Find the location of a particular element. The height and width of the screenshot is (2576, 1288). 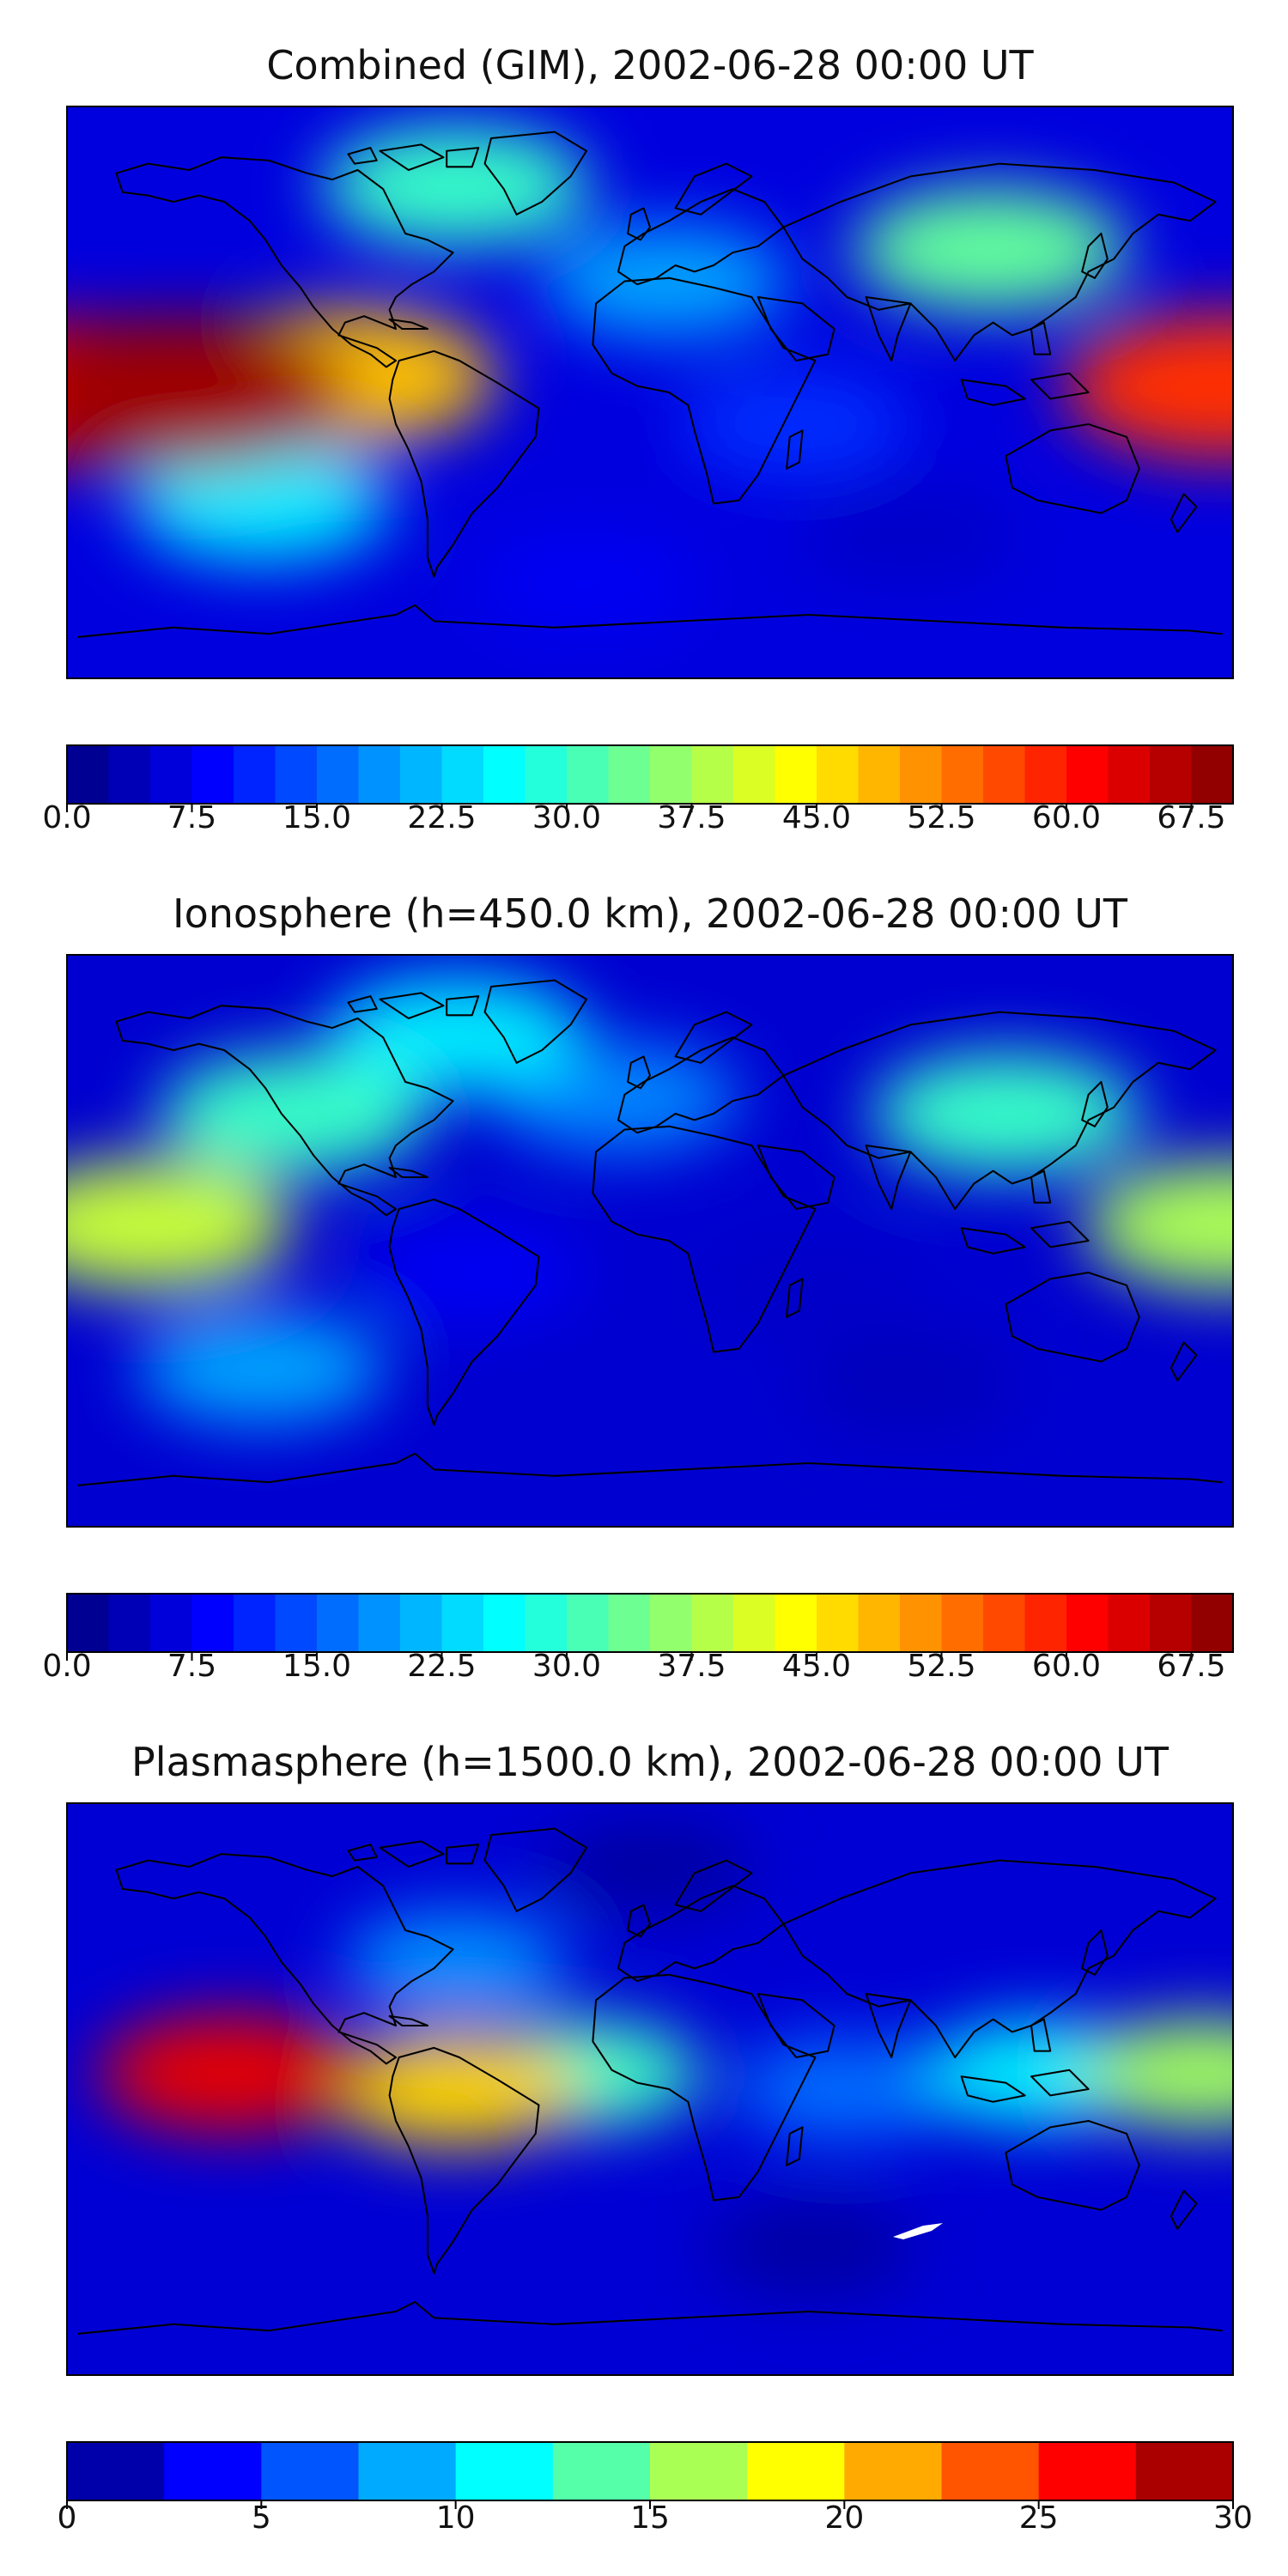

colorbar-tick-label: 37.5 is located at coordinates (691, 1667).